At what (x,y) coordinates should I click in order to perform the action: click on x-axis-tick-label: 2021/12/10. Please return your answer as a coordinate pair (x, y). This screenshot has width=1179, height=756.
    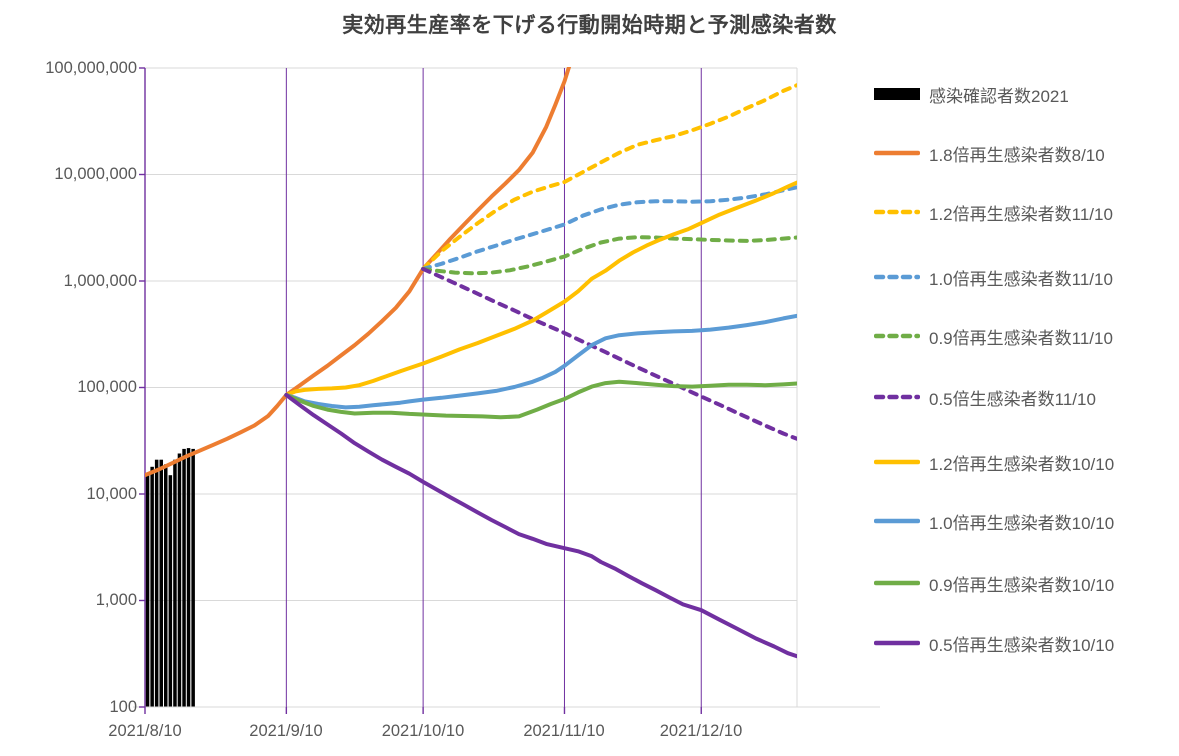
    Looking at the image, I should click on (701, 731).